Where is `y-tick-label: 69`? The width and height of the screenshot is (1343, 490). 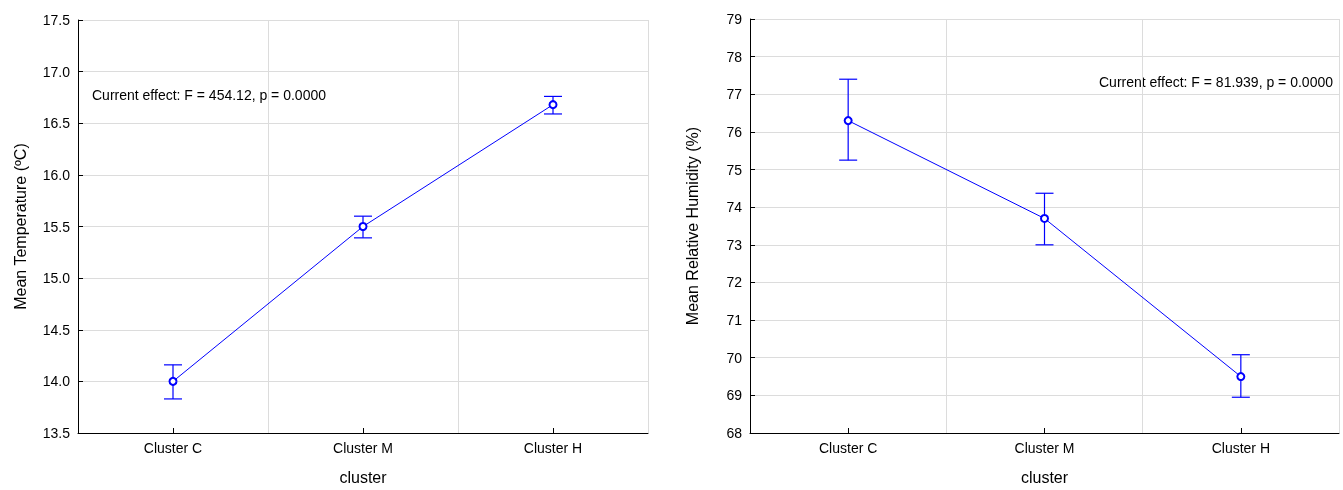
y-tick-label: 69 is located at coordinates (734, 395).